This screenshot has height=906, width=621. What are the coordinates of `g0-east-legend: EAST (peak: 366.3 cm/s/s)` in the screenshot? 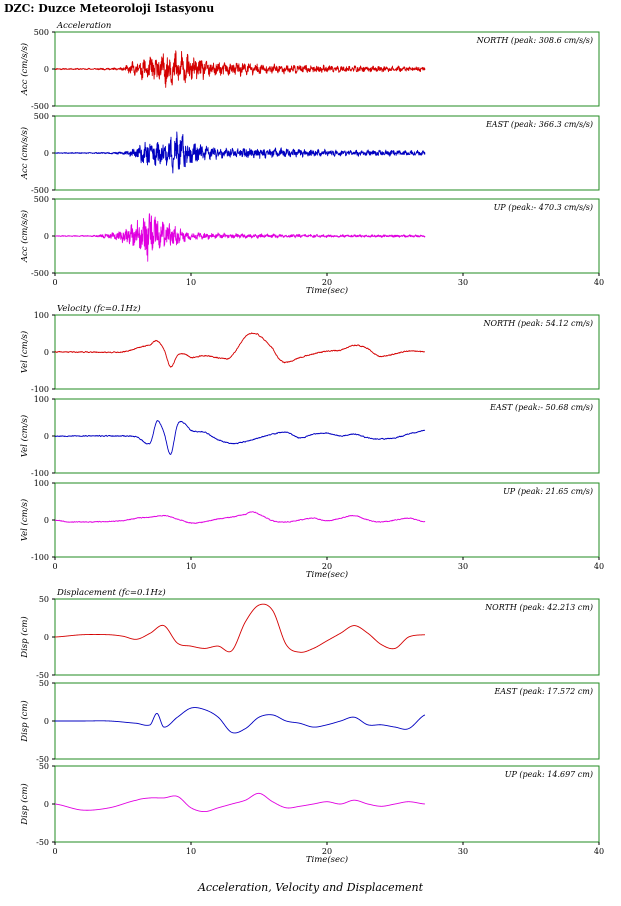 It's located at (539, 124).